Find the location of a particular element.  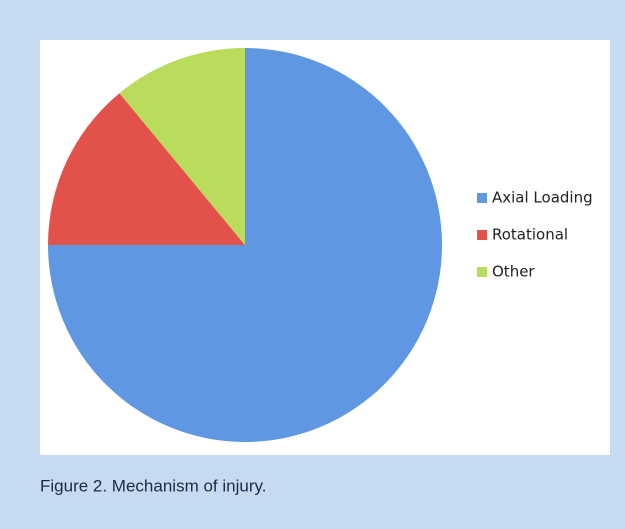

legend-label: Other is located at coordinates (513, 272).